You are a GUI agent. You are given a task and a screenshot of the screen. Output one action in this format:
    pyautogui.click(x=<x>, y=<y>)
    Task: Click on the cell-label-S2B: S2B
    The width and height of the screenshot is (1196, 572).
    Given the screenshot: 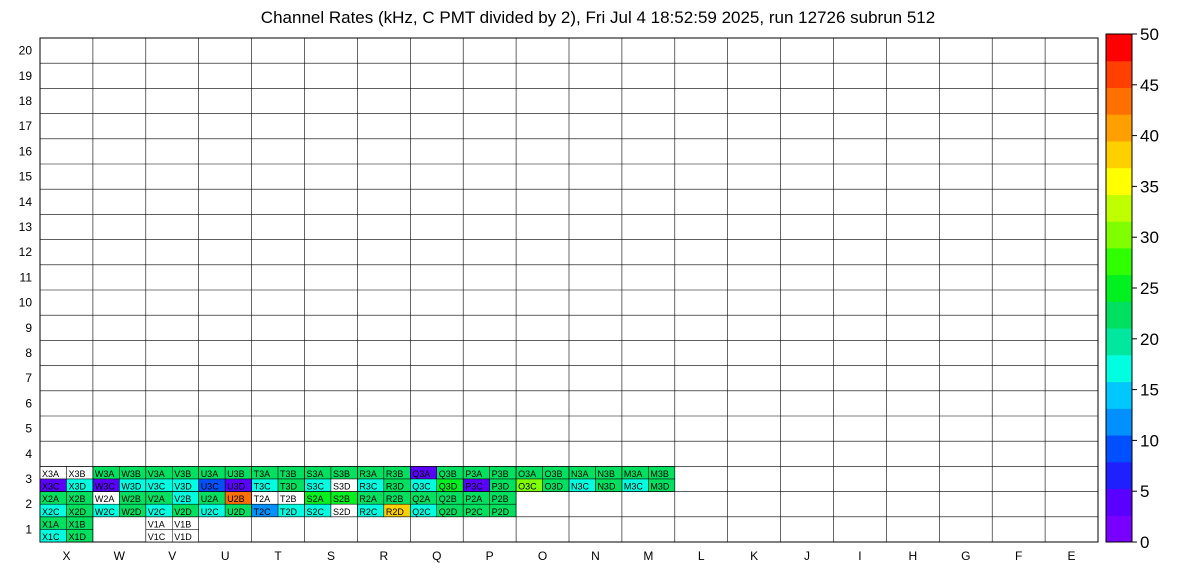 What is the action you would take?
    pyautogui.click(x=341, y=499)
    